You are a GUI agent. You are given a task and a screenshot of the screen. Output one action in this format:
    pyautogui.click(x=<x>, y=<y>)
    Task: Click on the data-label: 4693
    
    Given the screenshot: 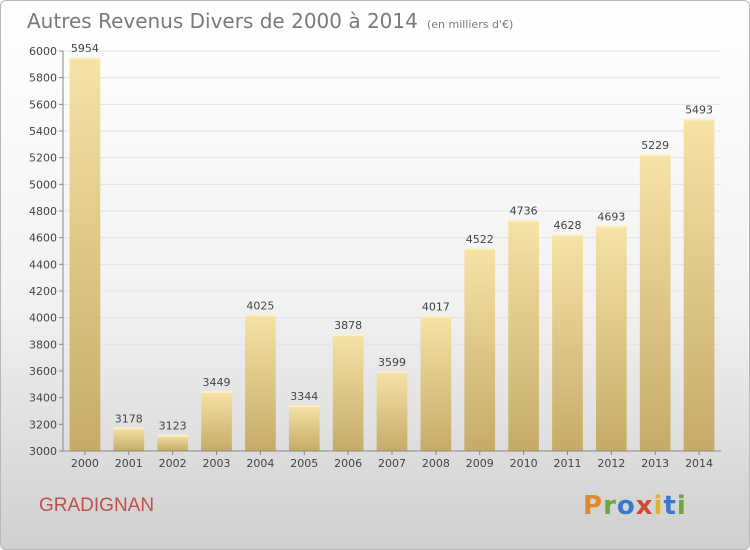 What is the action you would take?
    pyautogui.click(x=611, y=216)
    